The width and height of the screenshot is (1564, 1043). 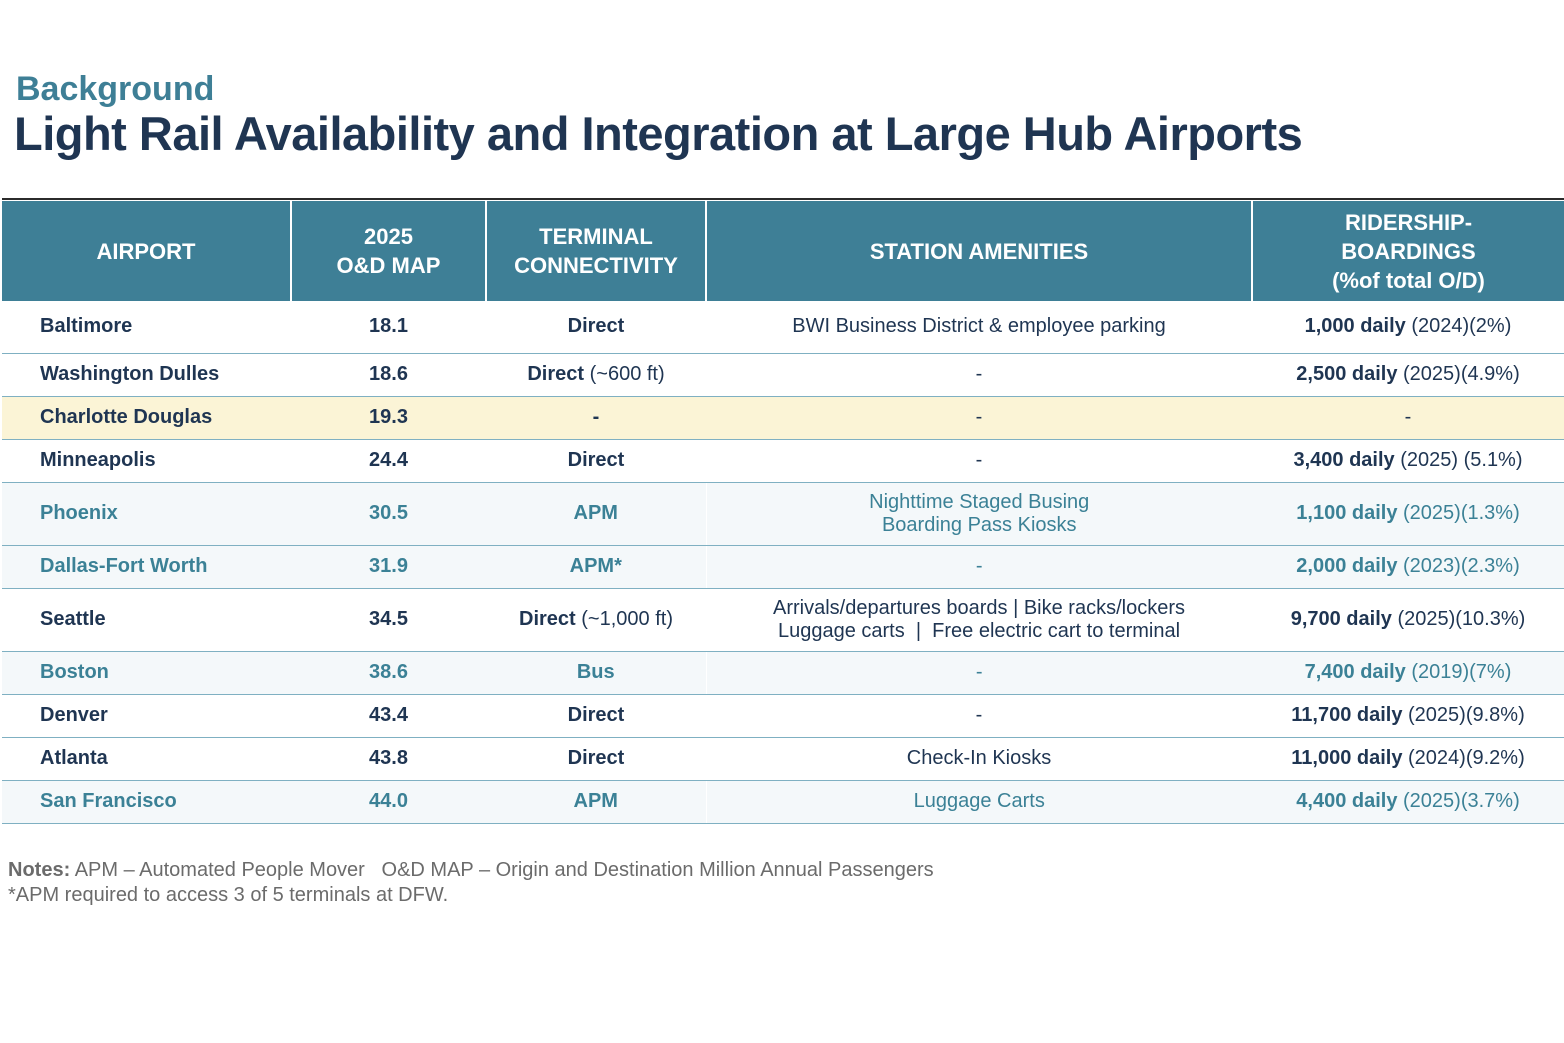 I want to click on ridership-daily: 3,400 daily, so click(x=1344, y=460).